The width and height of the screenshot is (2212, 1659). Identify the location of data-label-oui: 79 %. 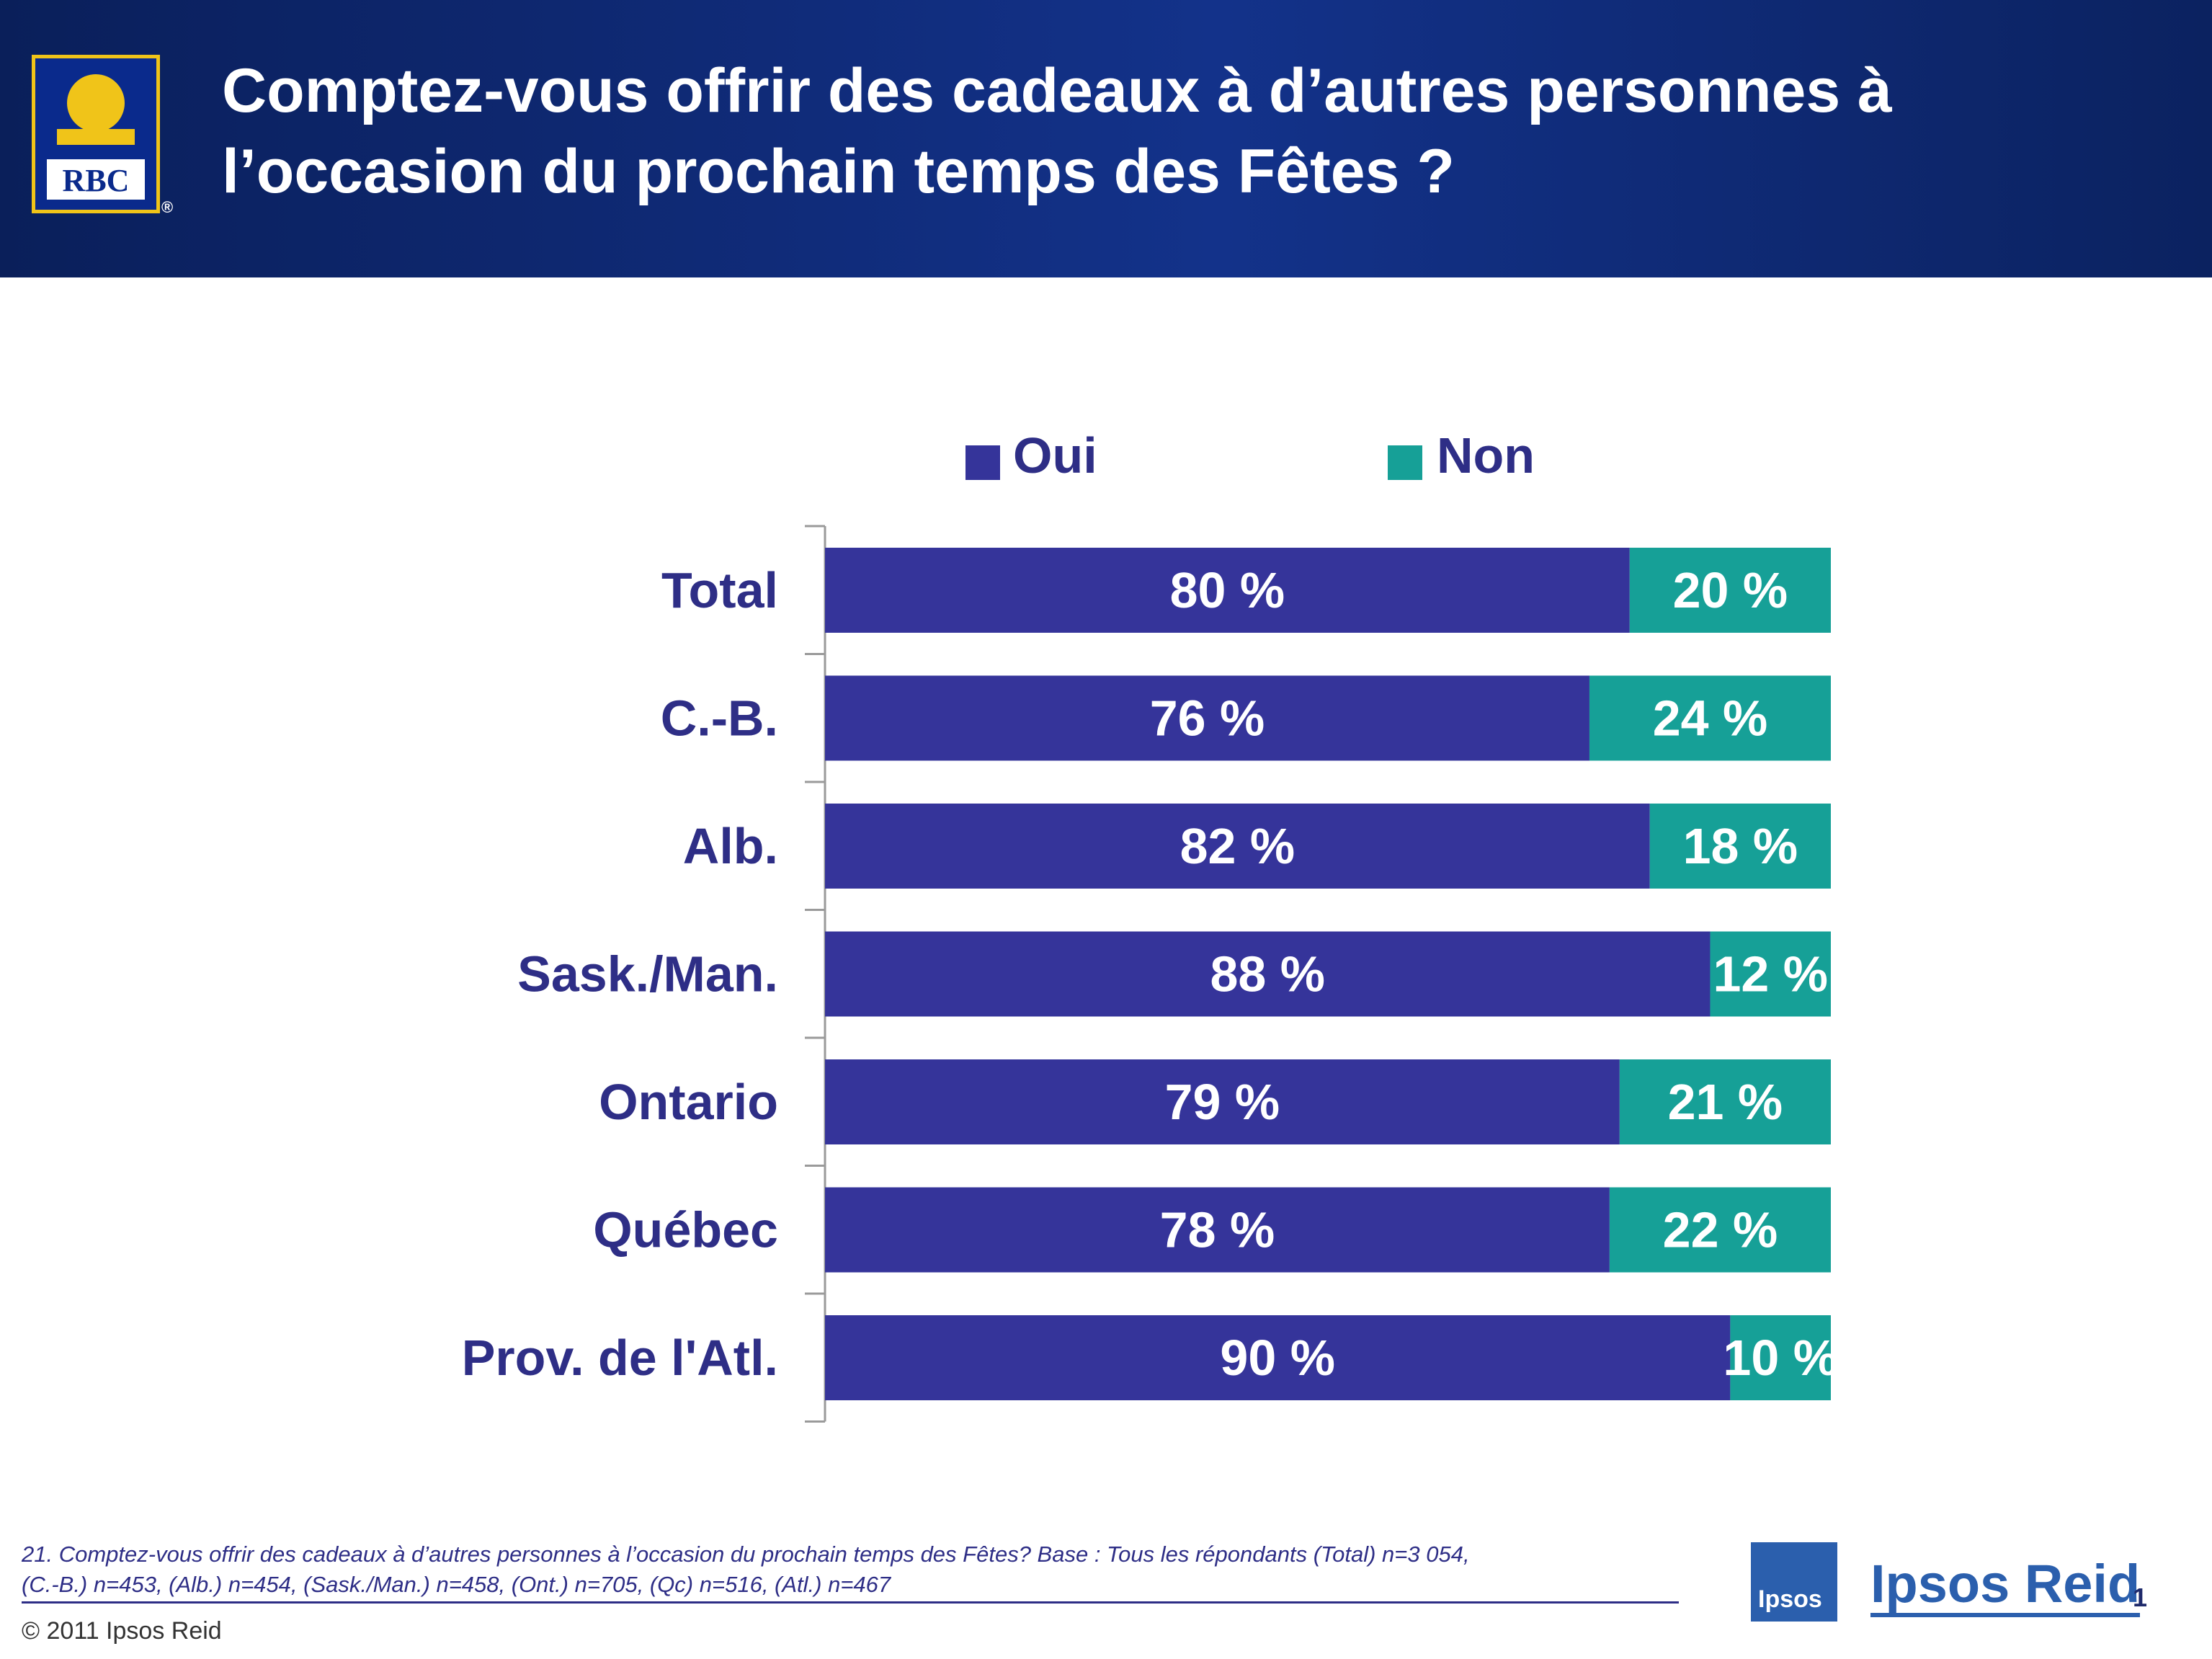
(1223, 1102).